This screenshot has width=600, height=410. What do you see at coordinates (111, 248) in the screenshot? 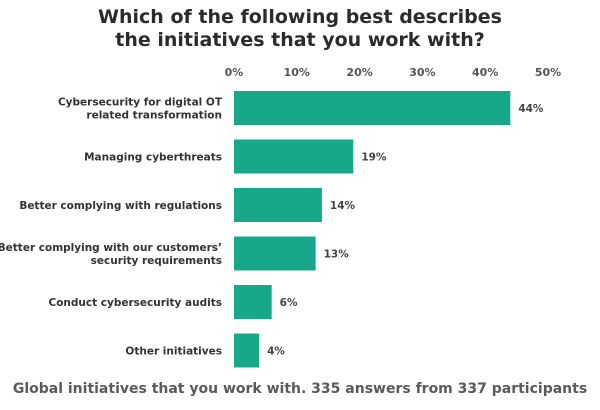
I see `category-label: Better complying with our customers’` at bounding box center [111, 248].